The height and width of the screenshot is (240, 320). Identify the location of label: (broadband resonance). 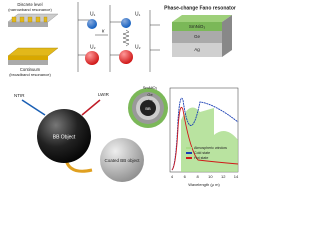
(30, 74).